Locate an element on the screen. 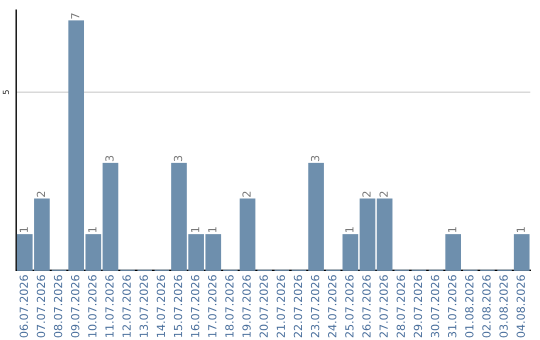 The width and height of the screenshot is (540, 340). x-tick-label: 14.07.2026 is located at coordinates (161, 306).